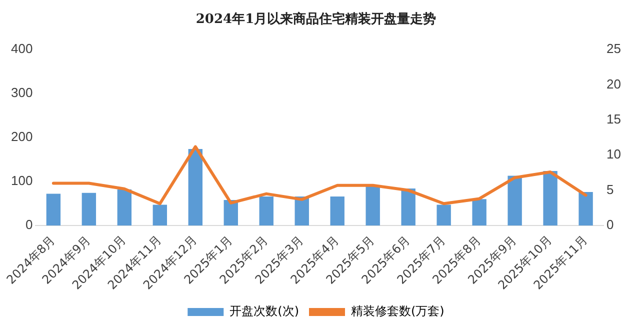  What do you see at coordinates (397, 311) in the screenshot?
I see `legend-label: 精装修套数(万套)` at bounding box center [397, 311].